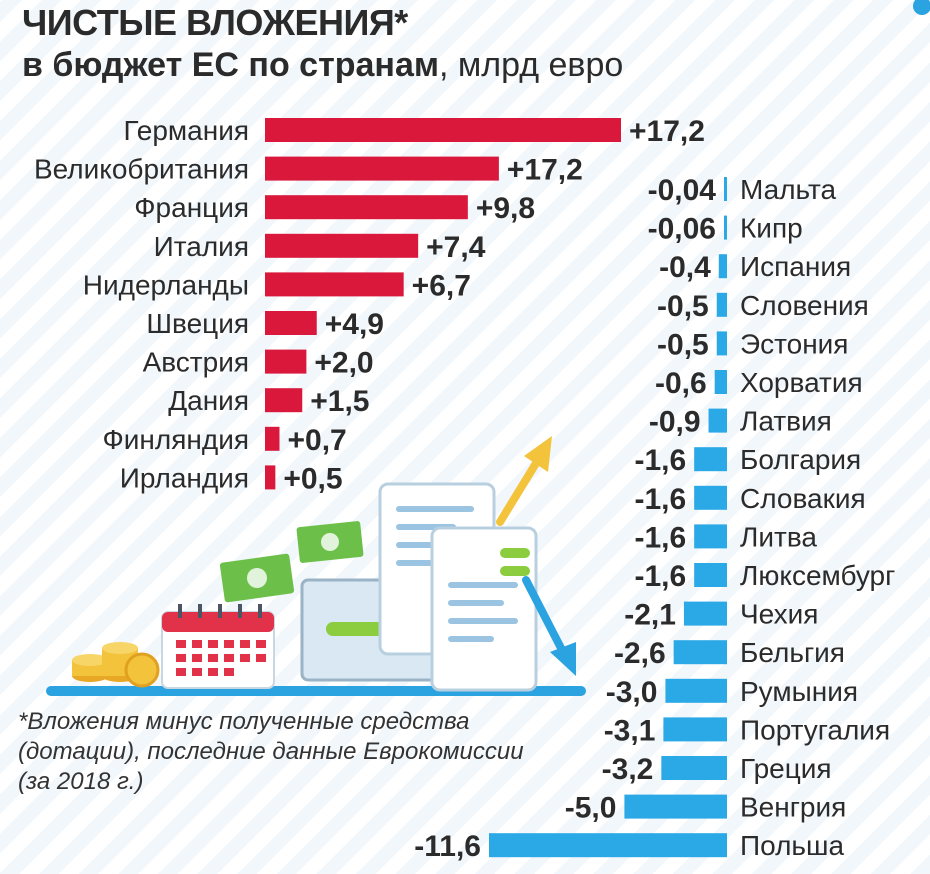 The width and height of the screenshot is (930, 874). I want to click on value-label: +9,8, so click(505, 208).